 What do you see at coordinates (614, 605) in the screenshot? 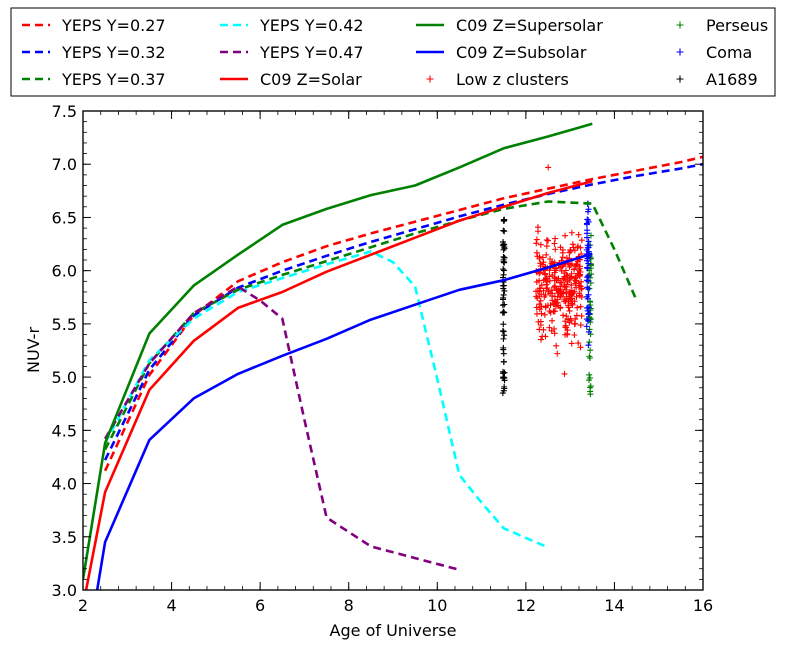
I see `x-tick-label: 14` at bounding box center [614, 605].